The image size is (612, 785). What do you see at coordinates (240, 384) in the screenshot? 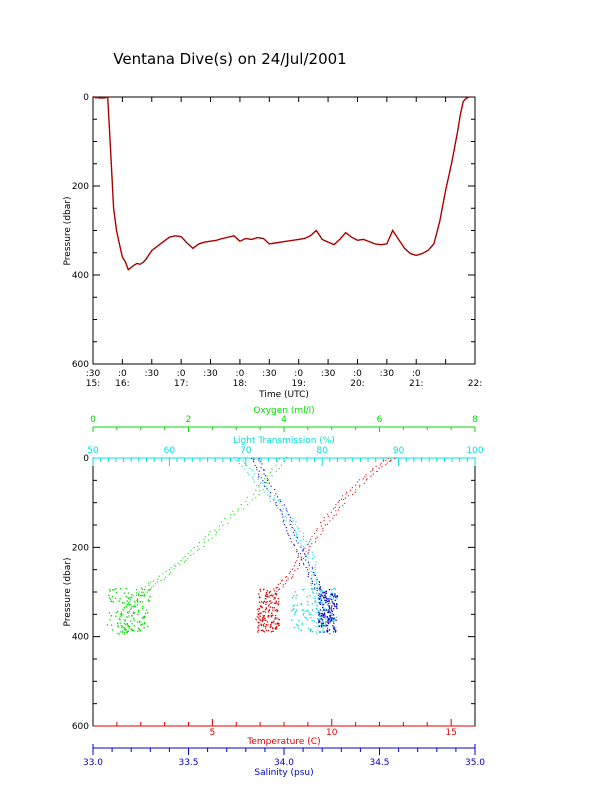
I see `x-tick-hour-label: 18:` at bounding box center [240, 384].